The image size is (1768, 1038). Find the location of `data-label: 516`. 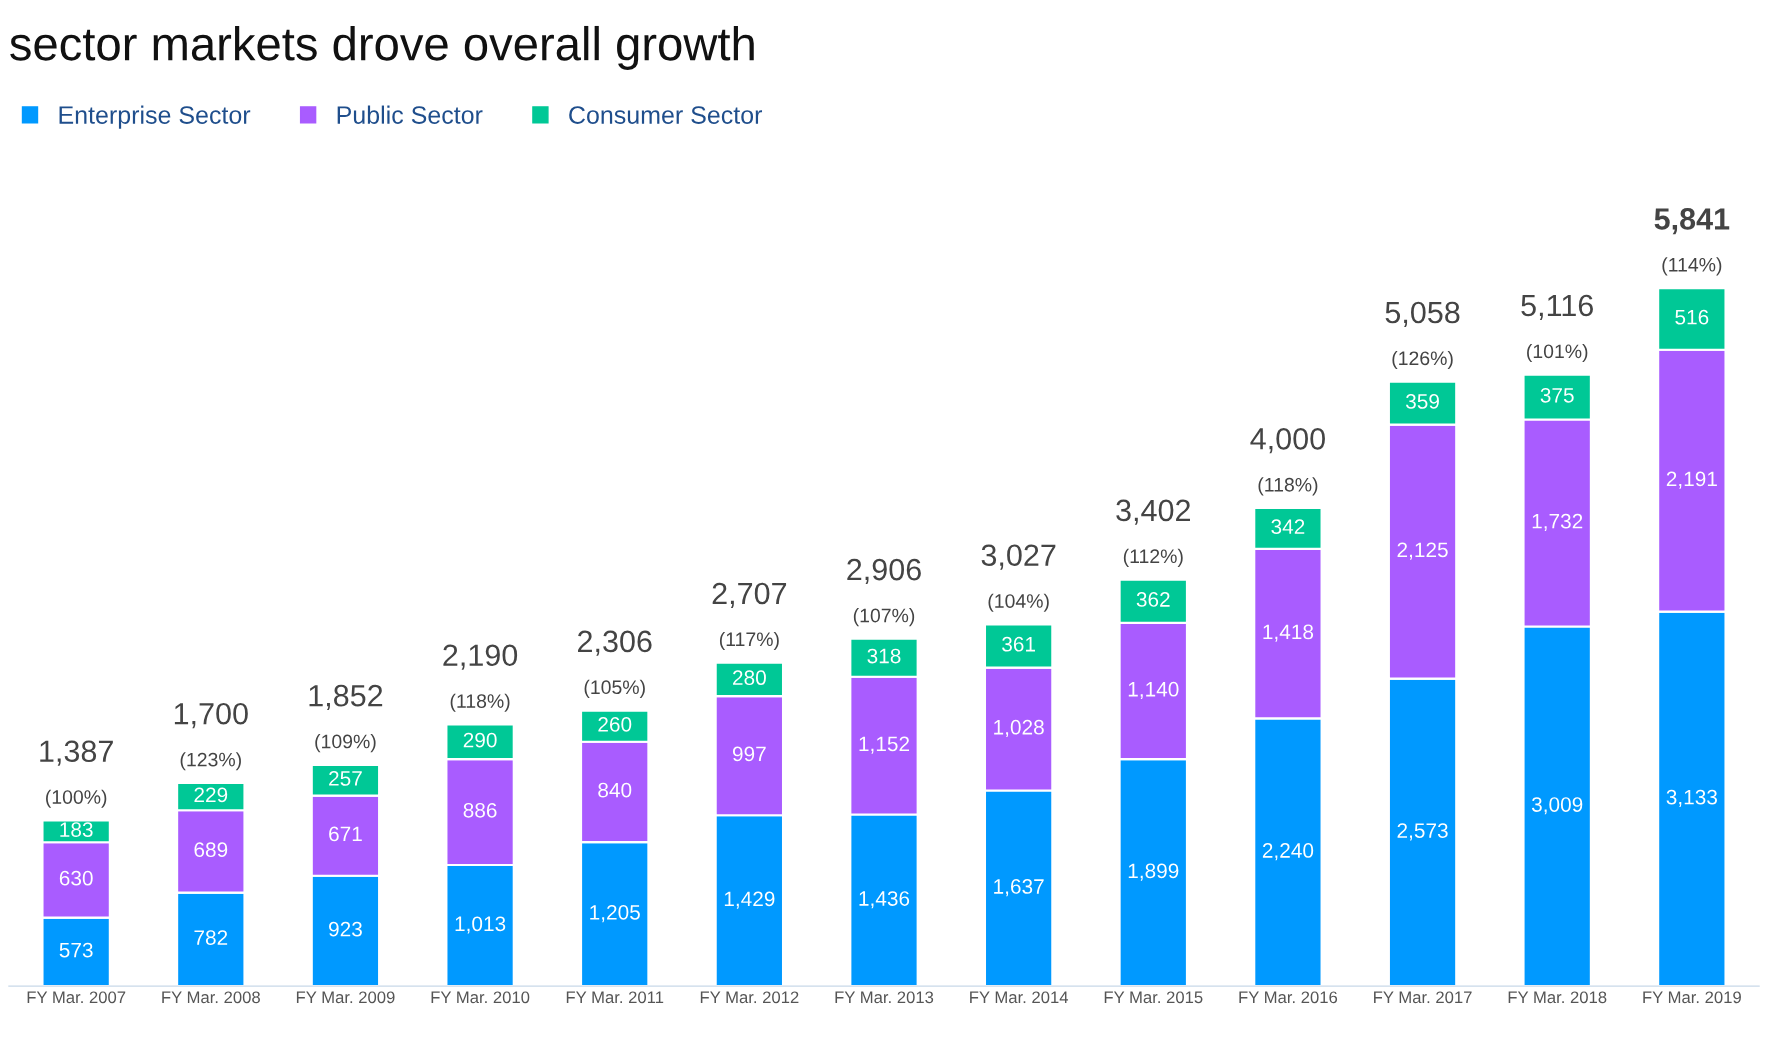

data-label: 516 is located at coordinates (1692, 317).